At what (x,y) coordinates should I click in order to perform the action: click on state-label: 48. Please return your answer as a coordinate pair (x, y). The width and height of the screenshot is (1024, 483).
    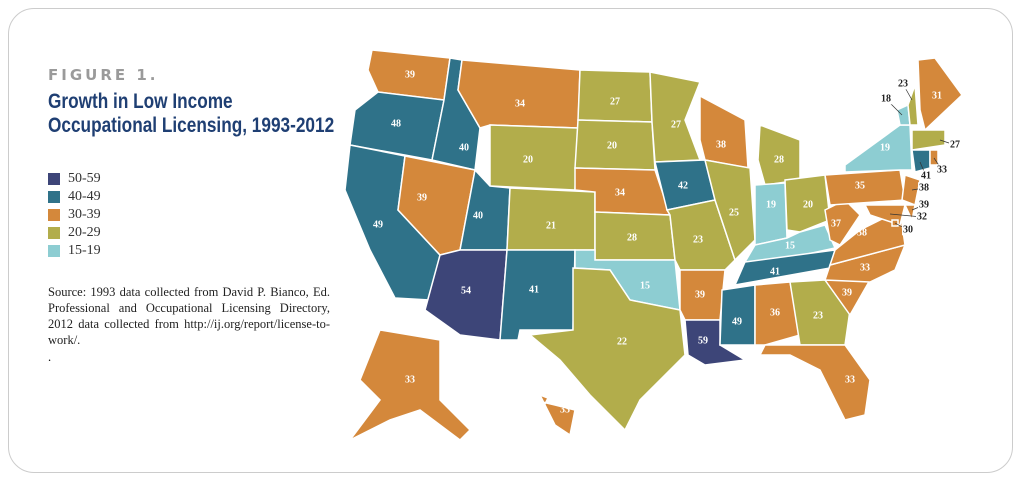
    Looking at the image, I should click on (396, 123).